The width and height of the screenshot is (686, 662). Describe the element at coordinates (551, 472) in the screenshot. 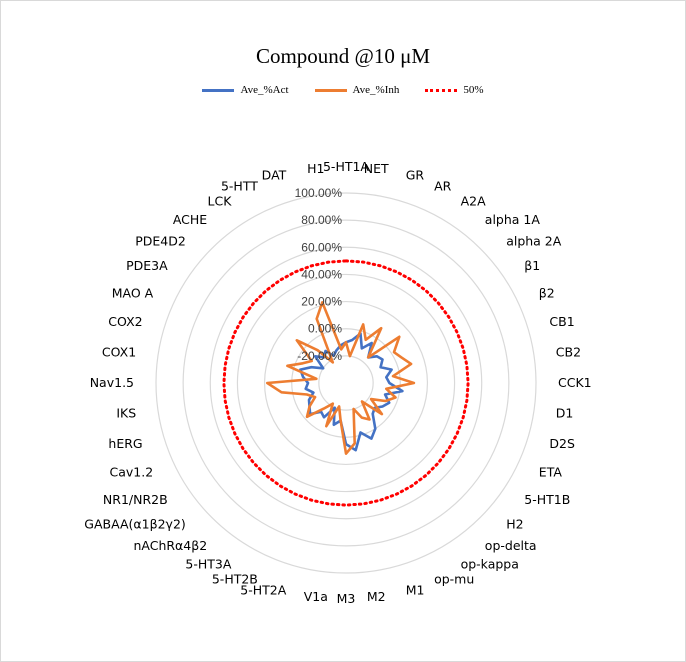

I see `category-label: ETA` at that location.